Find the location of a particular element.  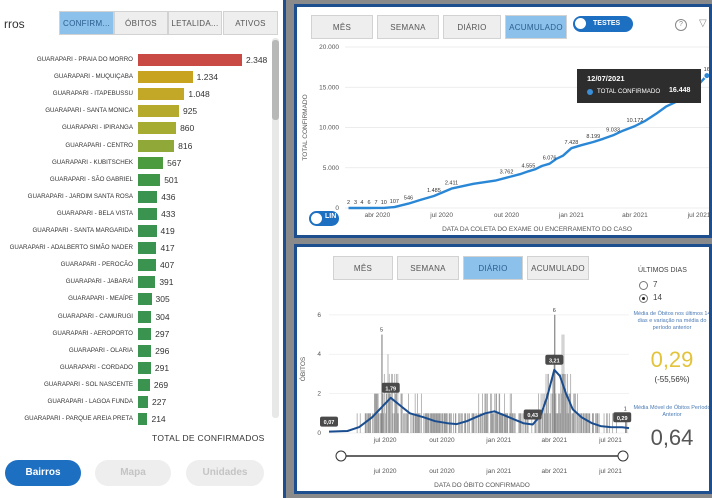

bar-row: GUARAPARI - ITAPEBUSSU 1.048 is located at coordinates (140, 94).